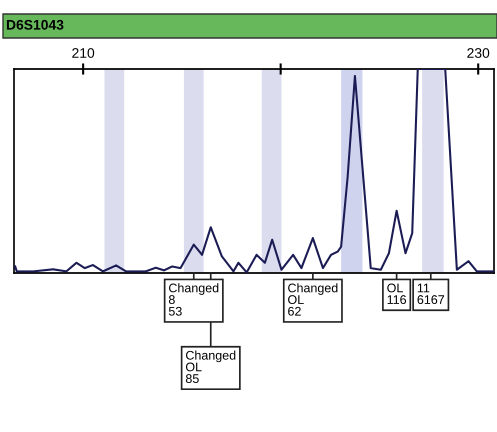  What do you see at coordinates (478, 53) in the screenshot?
I see `x-tick-label: 230` at bounding box center [478, 53].